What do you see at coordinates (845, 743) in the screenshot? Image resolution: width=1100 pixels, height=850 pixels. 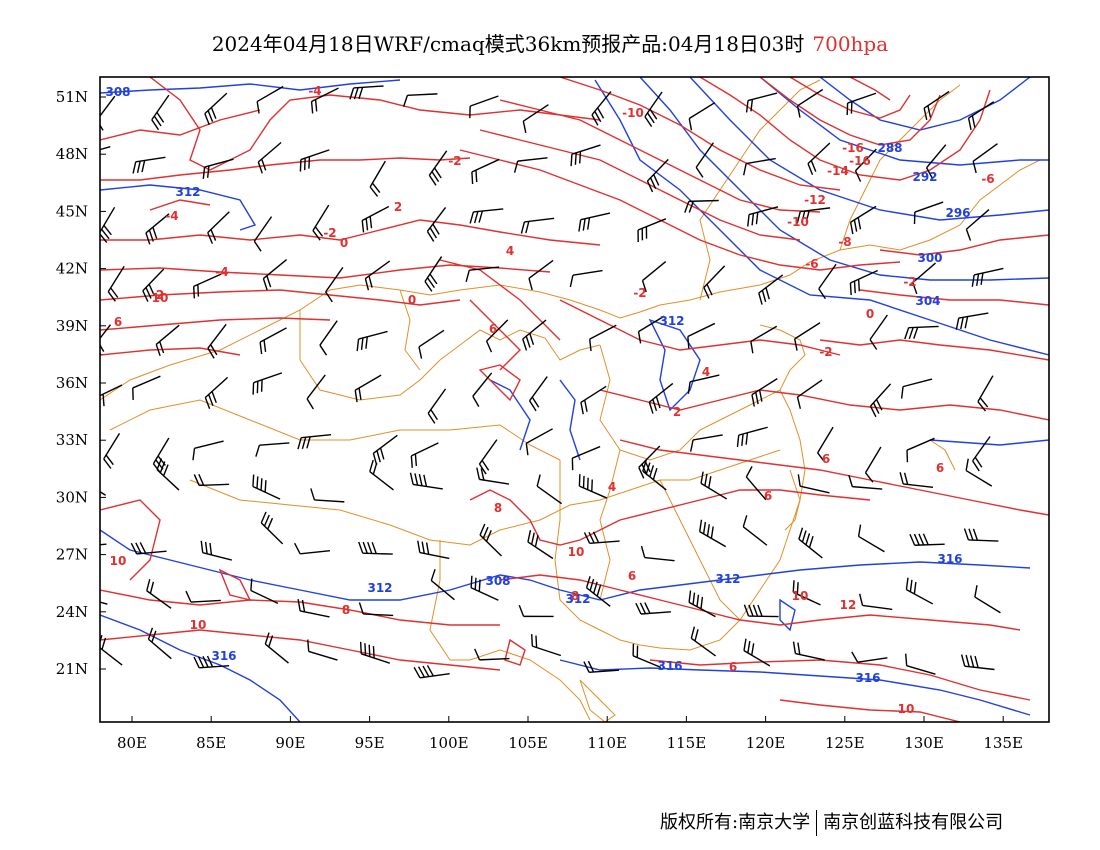 I see `lon-tick-label: 125E` at bounding box center [845, 743].